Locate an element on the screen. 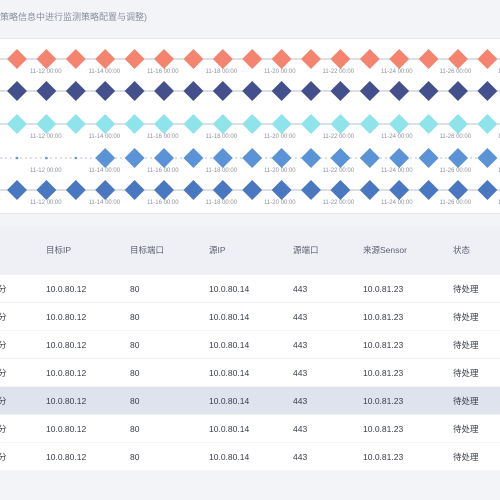 The width and height of the screenshot is (500, 500). timeline-tick-label: 11-20 00:00 is located at coordinates (280, 72).